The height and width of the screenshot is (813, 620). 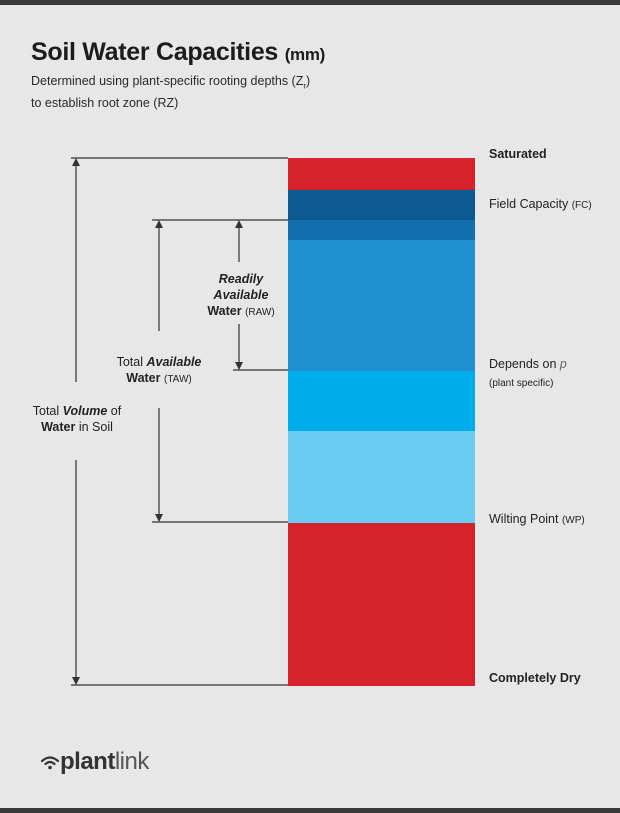 I want to click on page-title: Soil Water Capacities (mm), so click(x=178, y=52).